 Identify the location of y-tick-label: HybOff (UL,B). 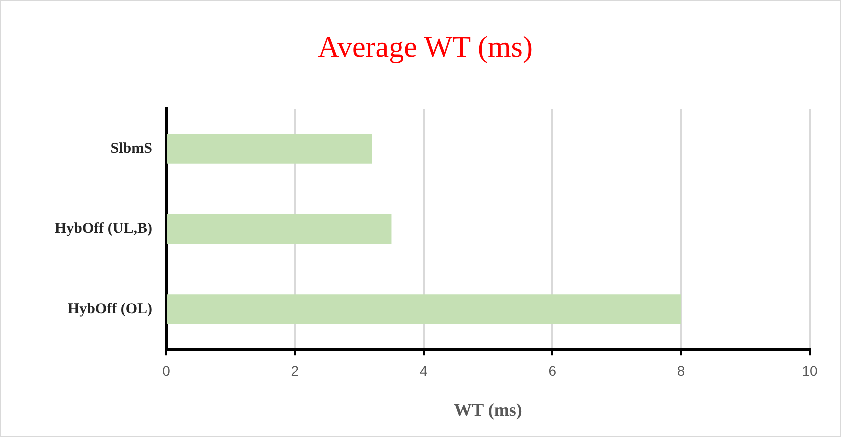
(104, 229).